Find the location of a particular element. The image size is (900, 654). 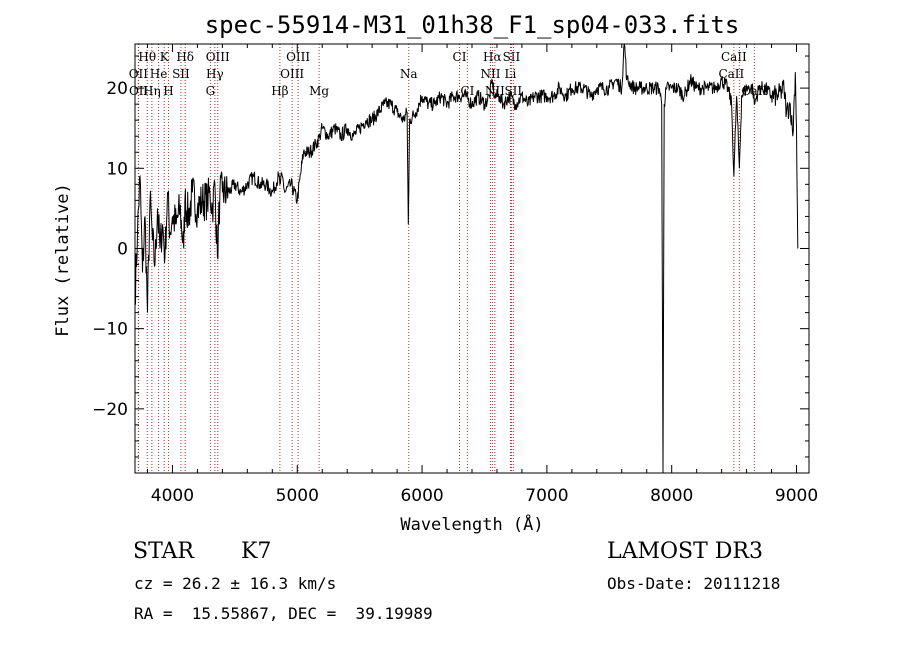

velocity-readout: cz = 26.2 ± 16.3 km/s is located at coordinates (235, 583).